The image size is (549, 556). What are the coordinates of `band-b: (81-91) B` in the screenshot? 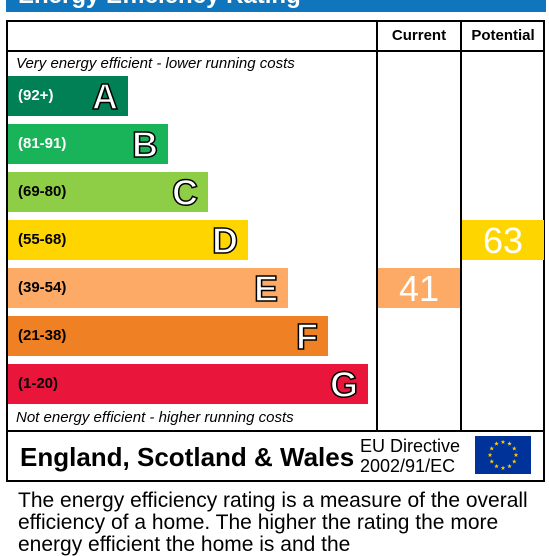 It's located at (88, 144).